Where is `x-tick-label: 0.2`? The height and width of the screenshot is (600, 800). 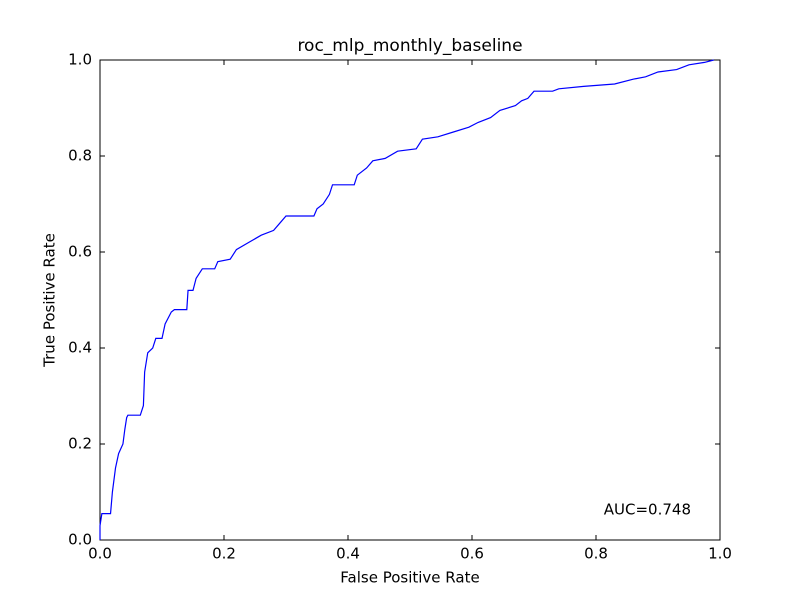 x-tick-label: 0.2 is located at coordinates (224, 554).